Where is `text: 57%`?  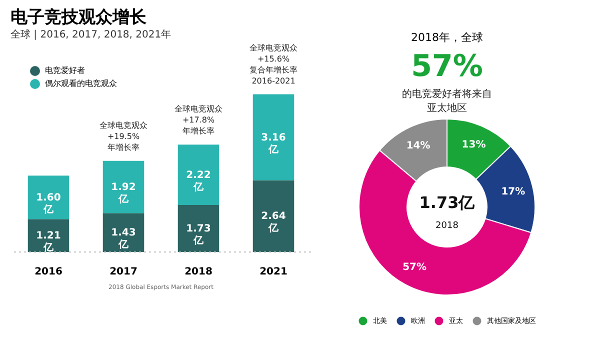
text: 57% is located at coordinates (447, 66).